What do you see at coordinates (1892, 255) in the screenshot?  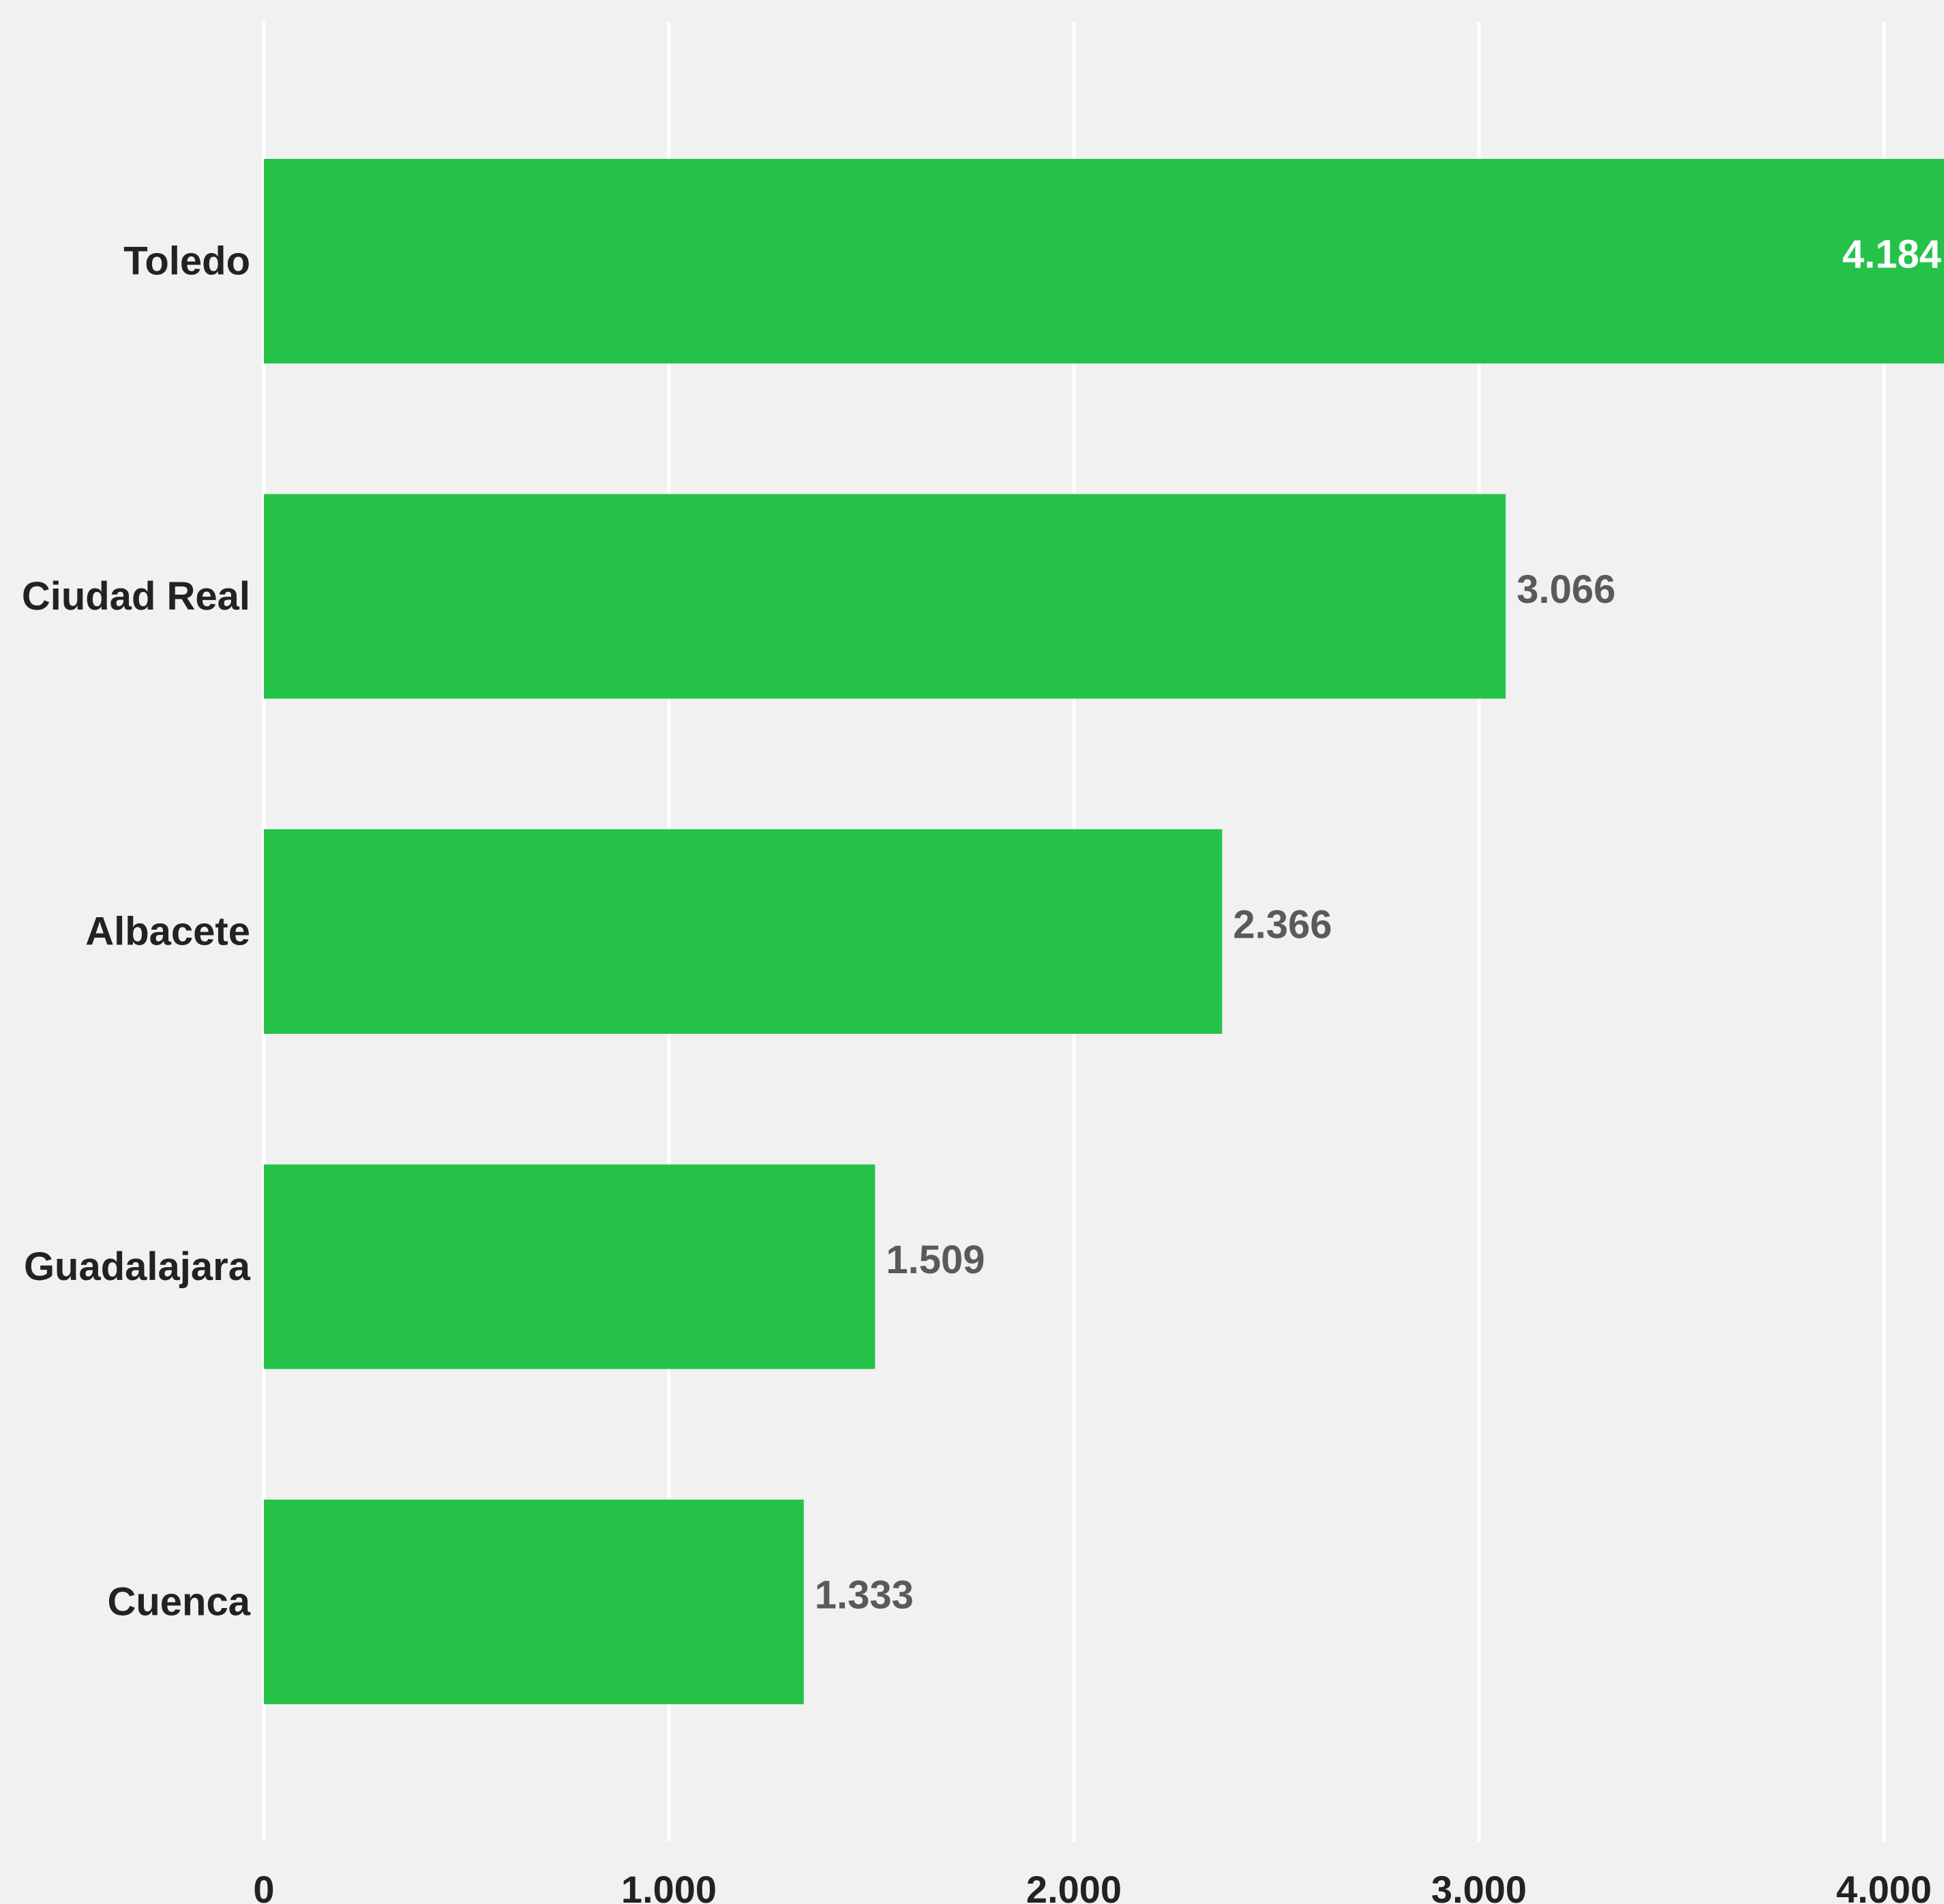 I see `value-label-0: 4.184` at bounding box center [1892, 255].